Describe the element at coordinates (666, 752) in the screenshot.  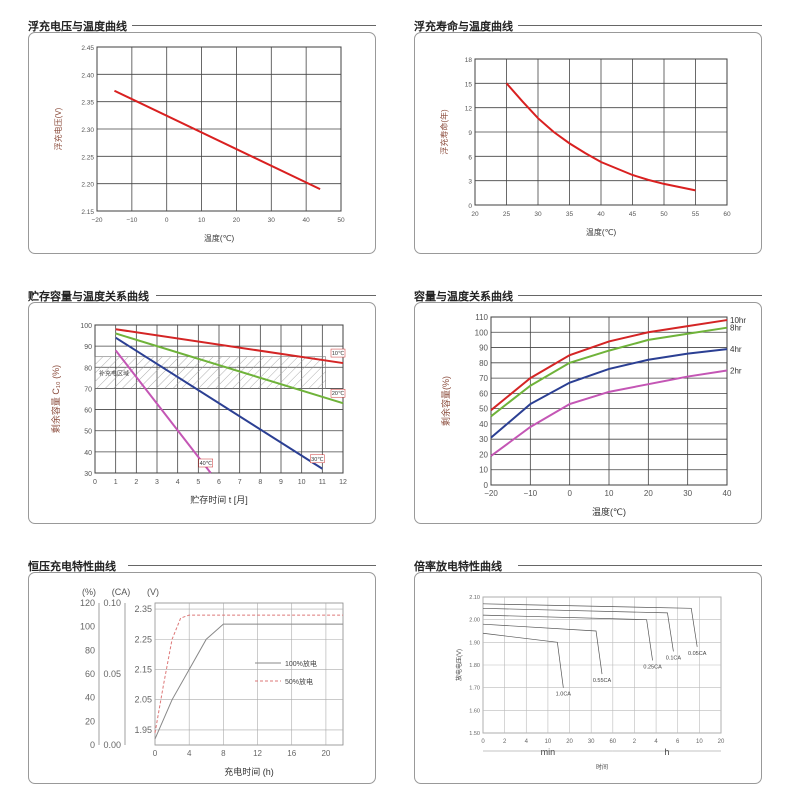
I see `unit-label-h: h` at that location.